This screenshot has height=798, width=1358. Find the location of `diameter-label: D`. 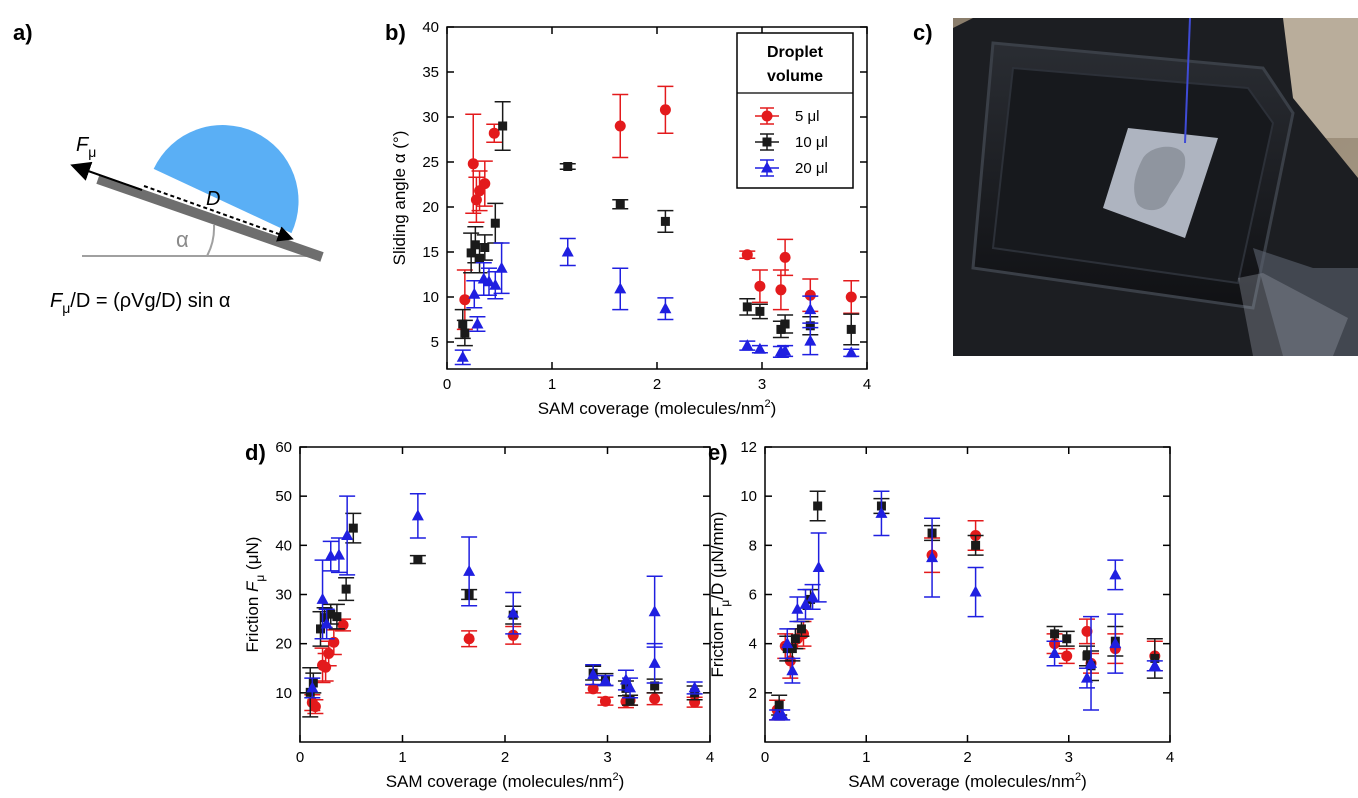

diameter-label: D is located at coordinates (213, 199).